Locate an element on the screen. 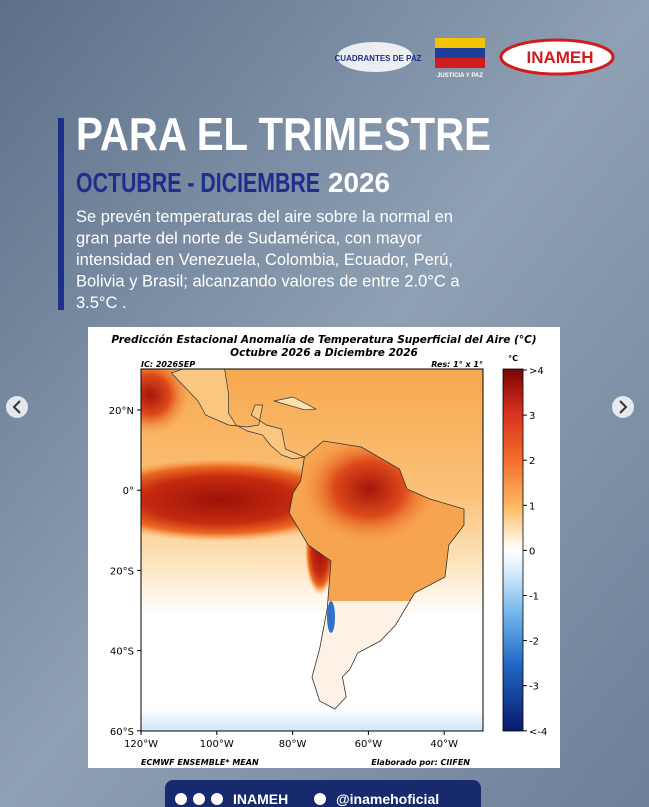 The height and width of the screenshot is (807, 649). accent-bar is located at coordinates (61, 214).